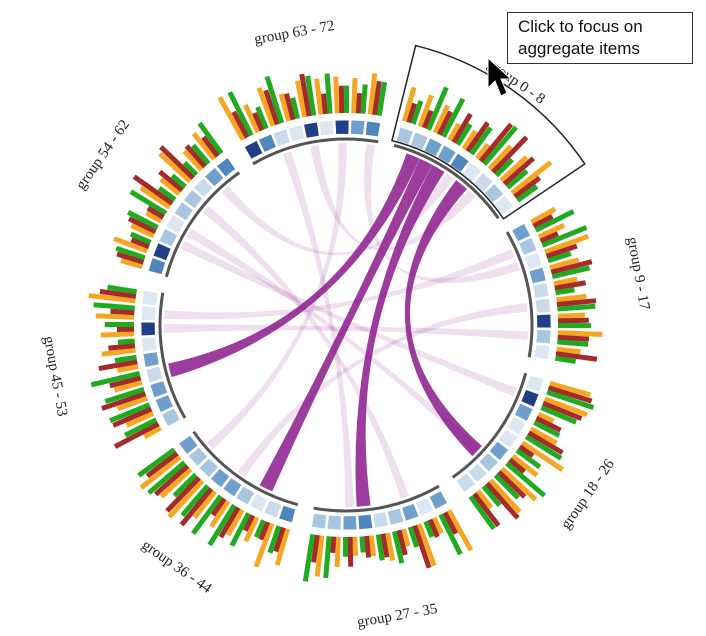 The height and width of the screenshot is (636, 706). What do you see at coordinates (500, 76) in the screenshot?
I see `mouse-cursor-icon` at bounding box center [500, 76].